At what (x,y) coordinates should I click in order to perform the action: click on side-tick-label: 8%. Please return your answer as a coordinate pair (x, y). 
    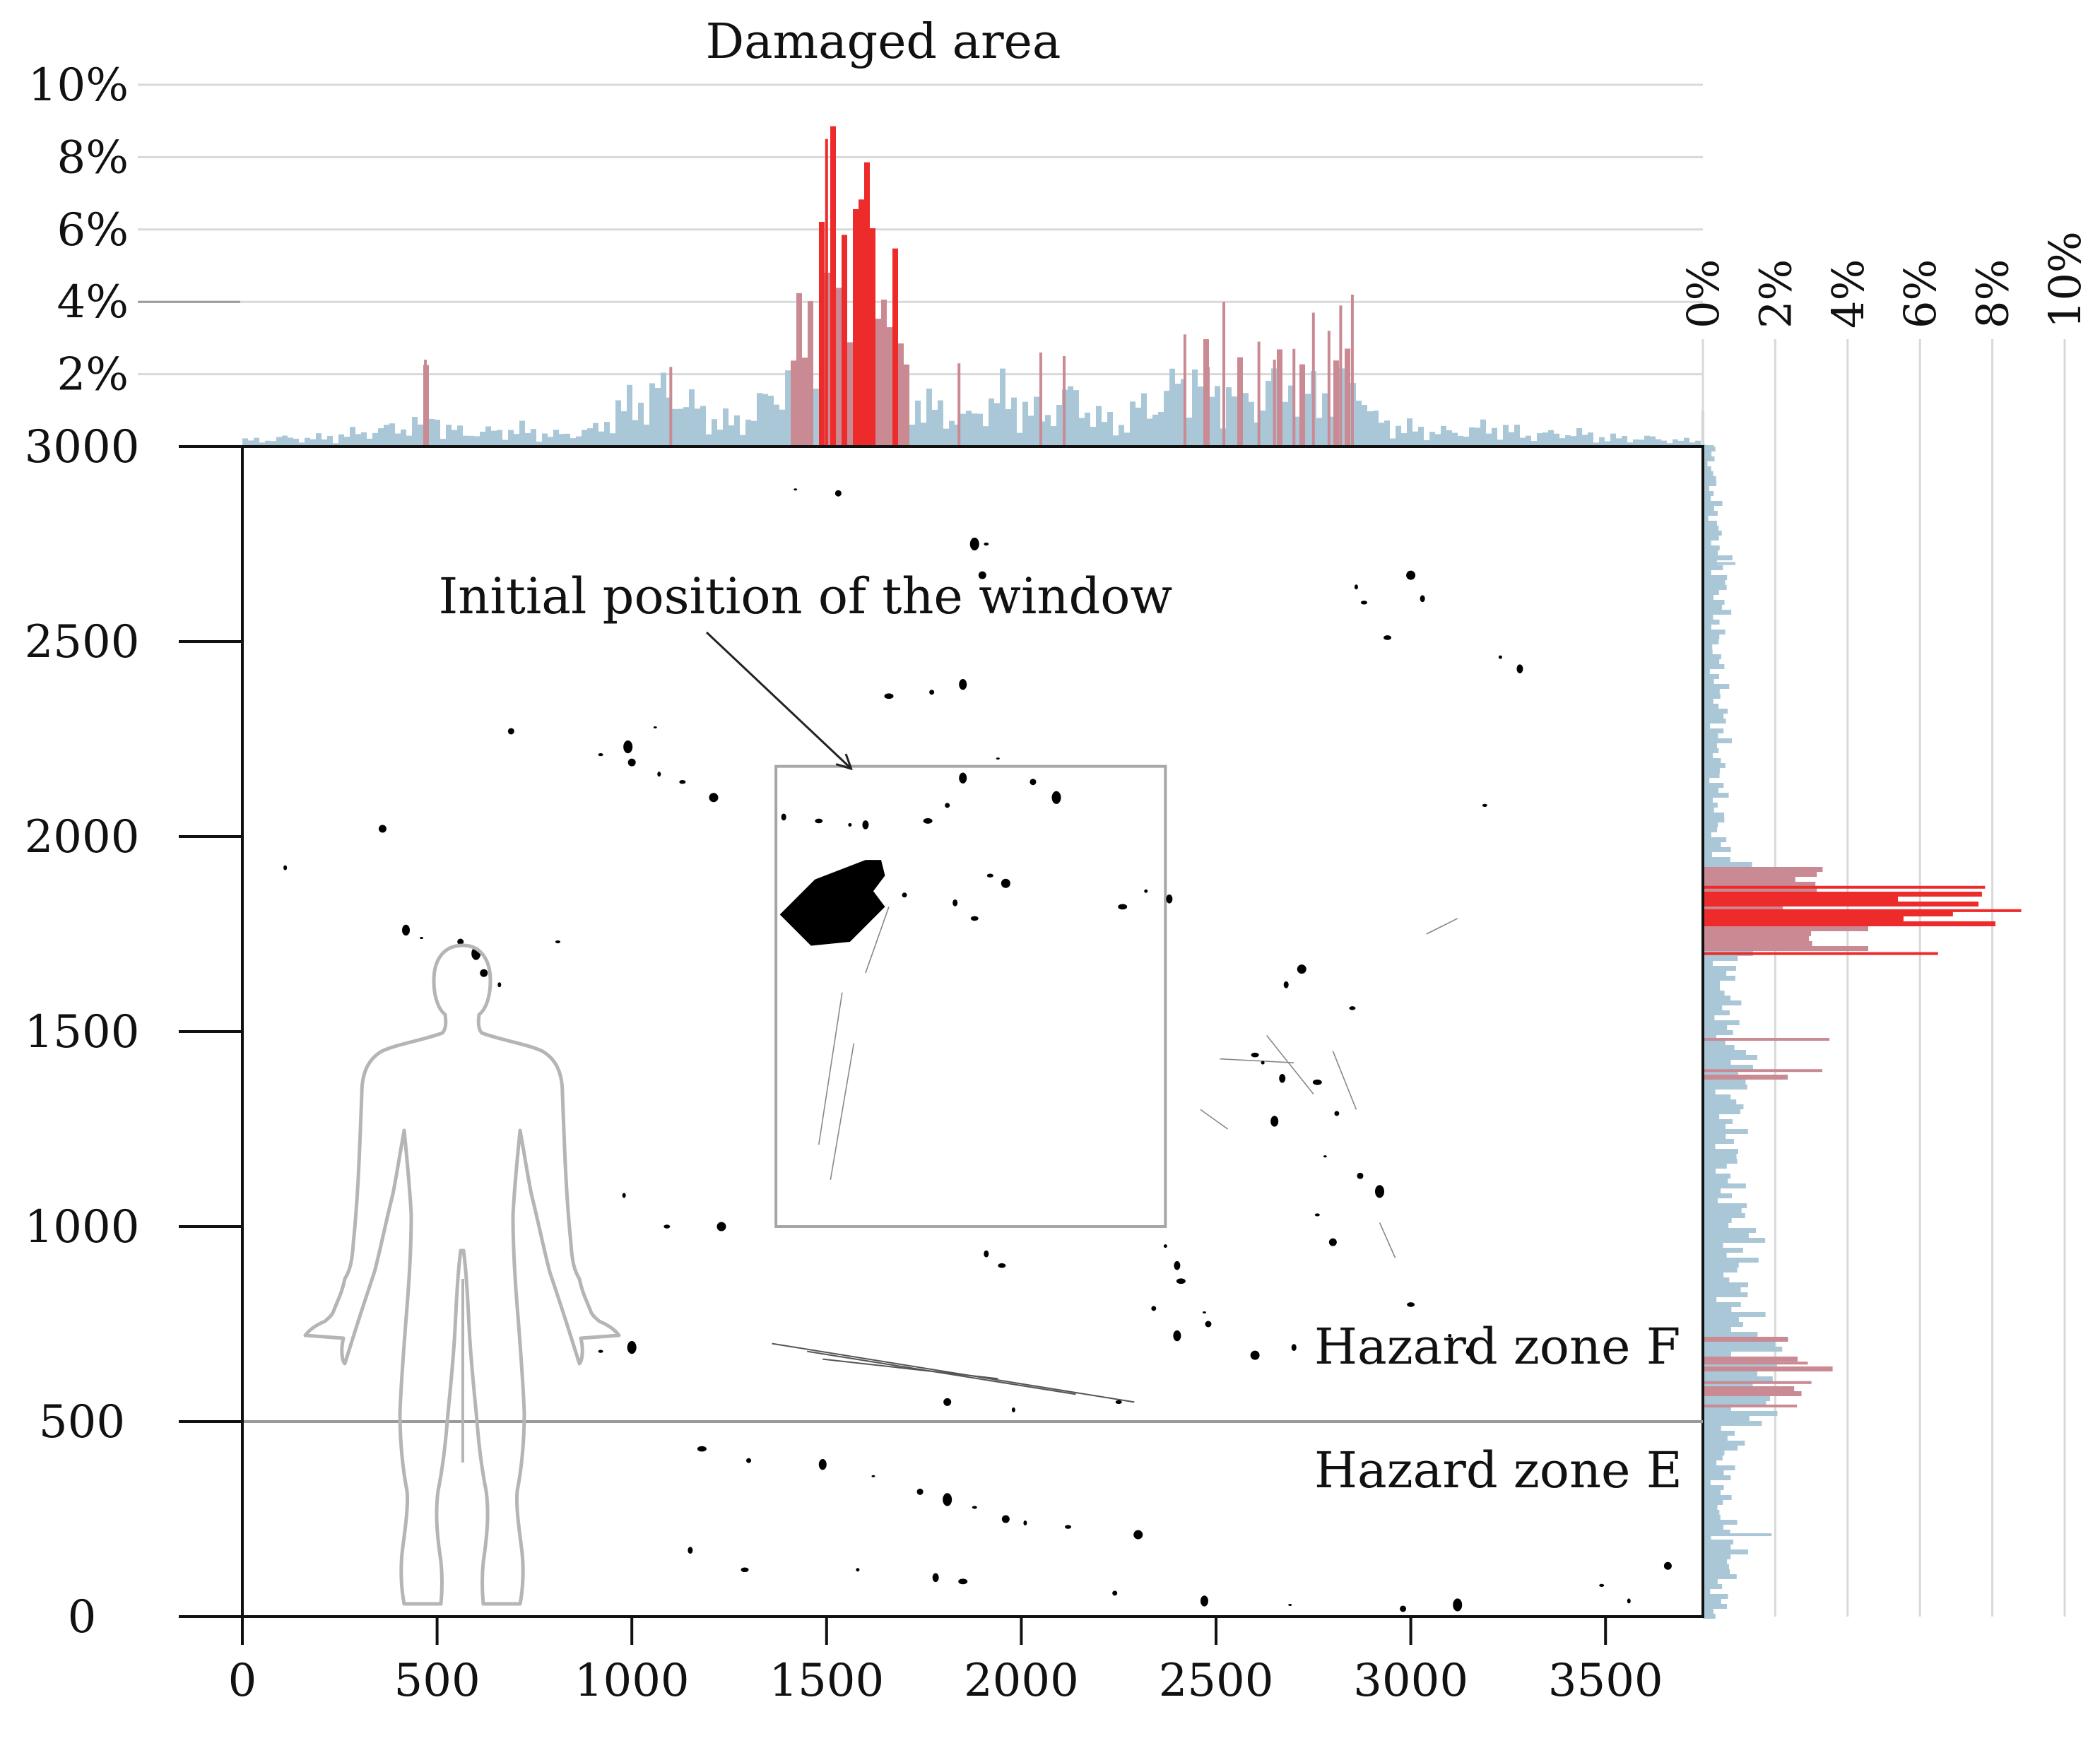
    Looking at the image, I should click on (1993, 294).